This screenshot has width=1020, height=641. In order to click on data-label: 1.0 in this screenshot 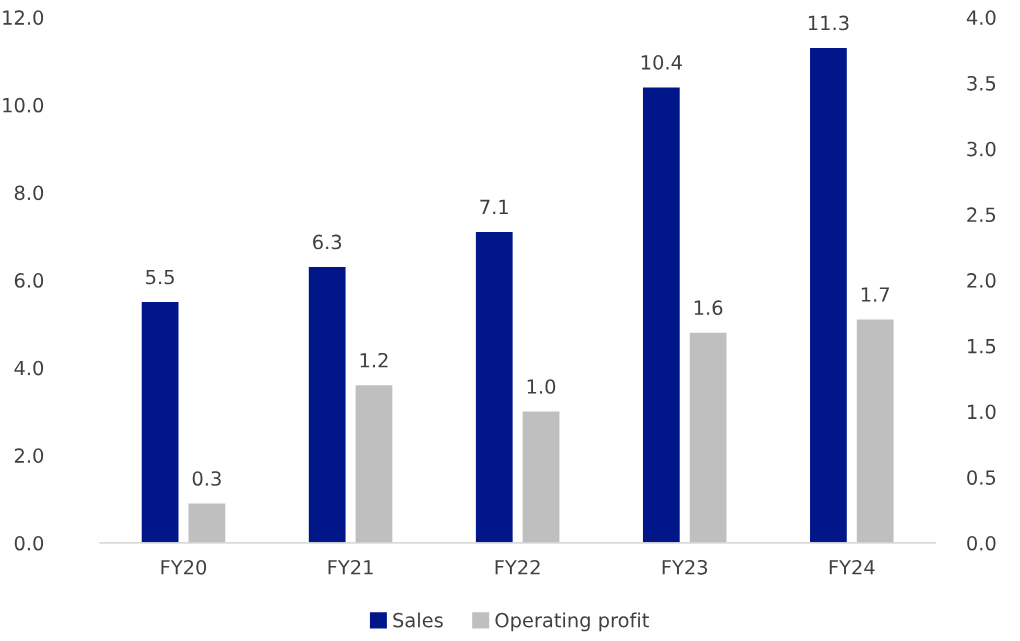, I will do `click(541, 386)`.